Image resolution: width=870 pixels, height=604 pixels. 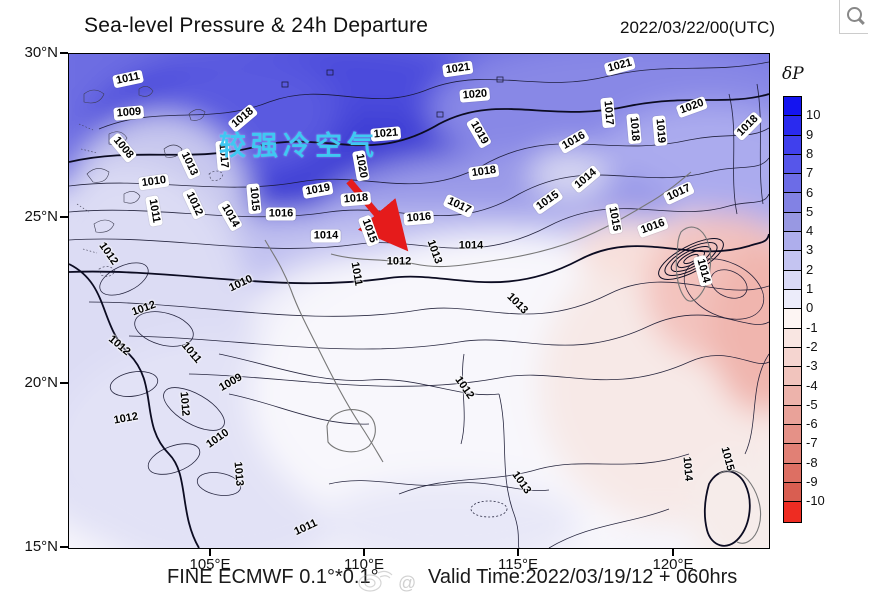 What do you see at coordinates (812, 385) in the screenshot?
I see `colorbar-tick-label: -4` at bounding box center [812, 385].